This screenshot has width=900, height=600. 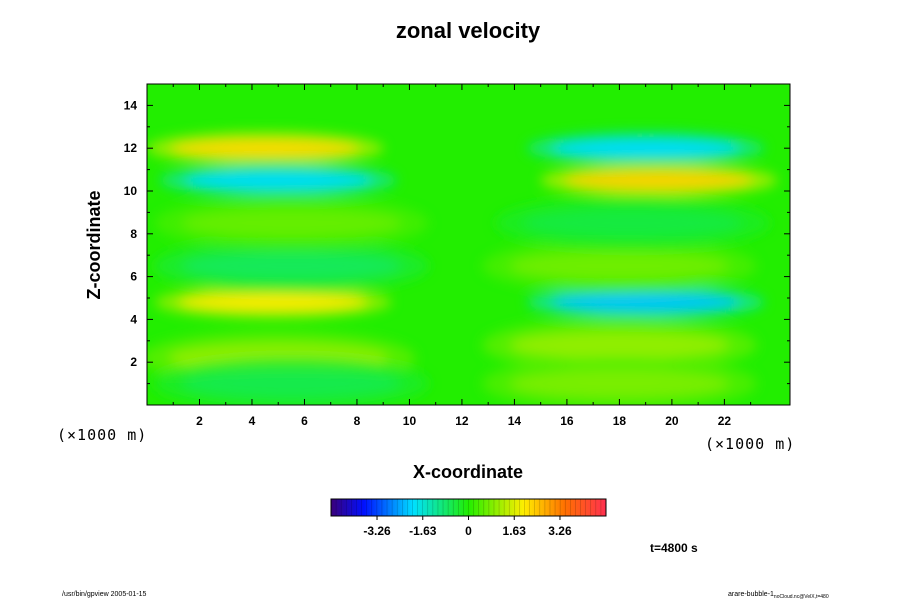 What do you see at coordinates (620, 421) in the screenshot?
I see `x-tick-label: 18` at bounding box center [620, 421].